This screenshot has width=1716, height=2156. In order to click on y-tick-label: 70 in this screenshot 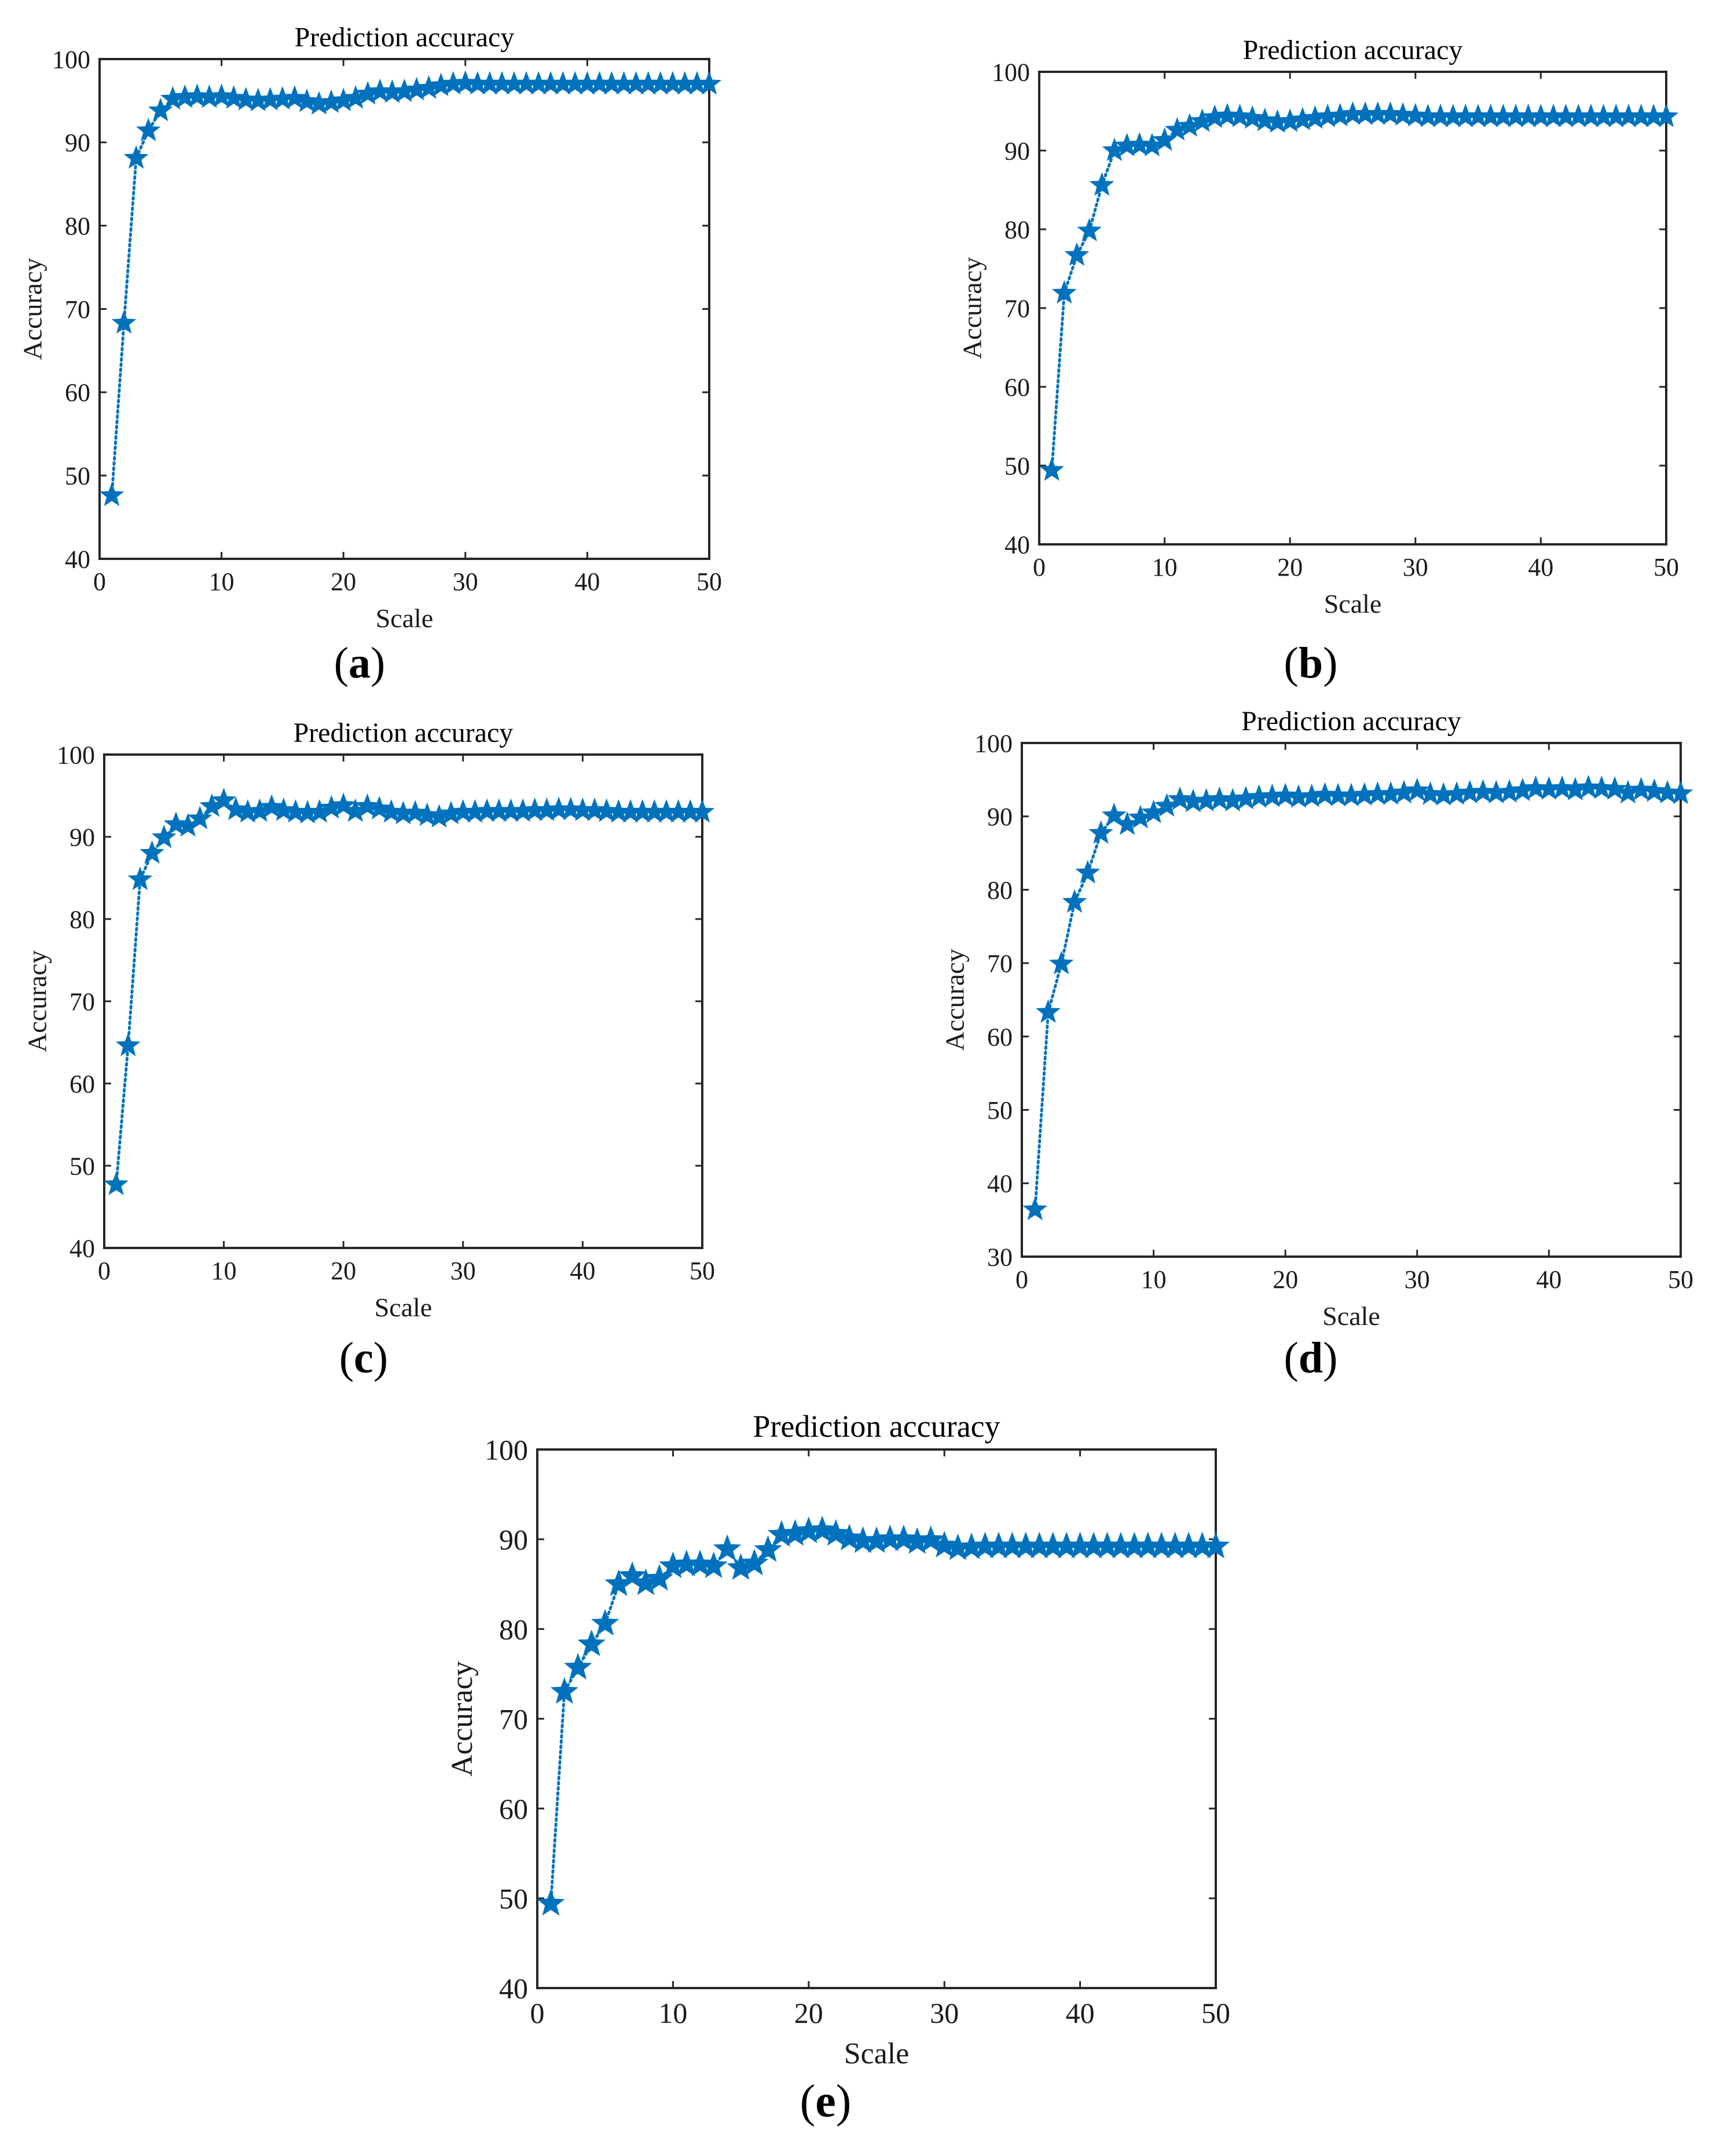, I will do `click(1017, 308)`.